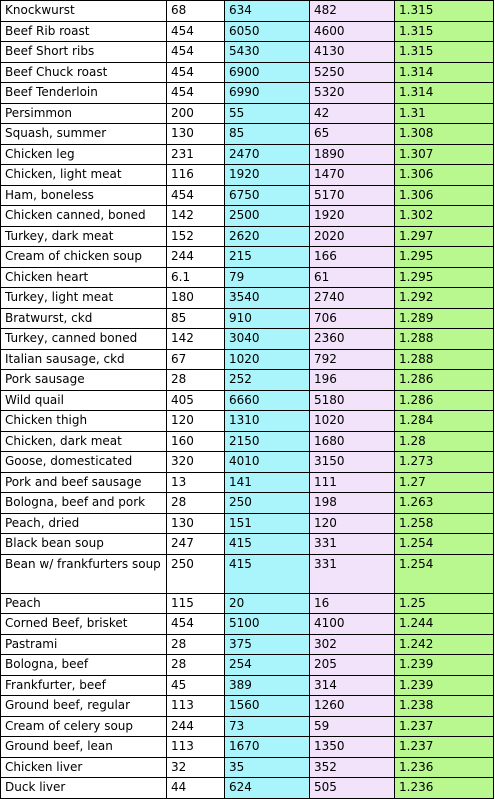  Describe the element at coordinates (247, 624) in the screenshot. I see `table-row: Corned Beef, brisket 454 5100 4100 1.244` at that location.